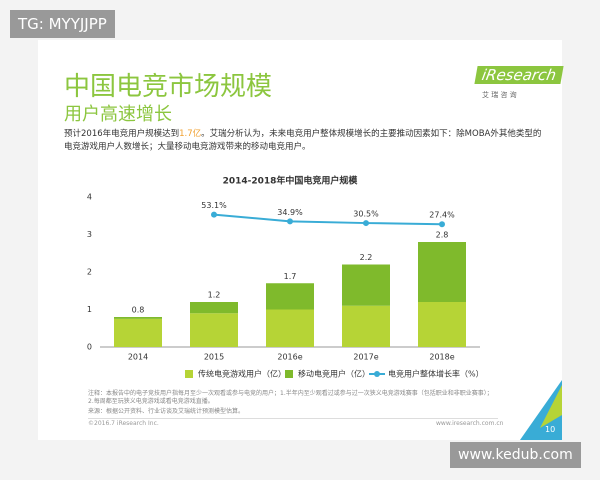 This screenshot has height=480, width=600. I want to click on total-label: 2.2, so click(366, 257).